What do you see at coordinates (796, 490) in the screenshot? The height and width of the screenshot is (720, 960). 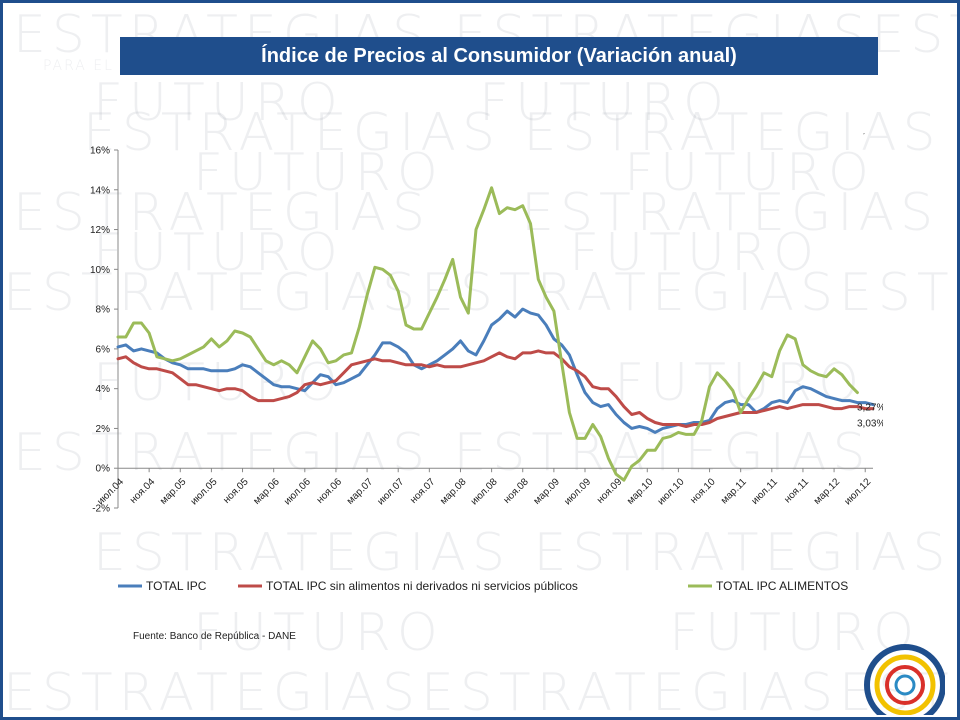 I see `x-tick-label: ноя.11` at bounding box center [796, 490].